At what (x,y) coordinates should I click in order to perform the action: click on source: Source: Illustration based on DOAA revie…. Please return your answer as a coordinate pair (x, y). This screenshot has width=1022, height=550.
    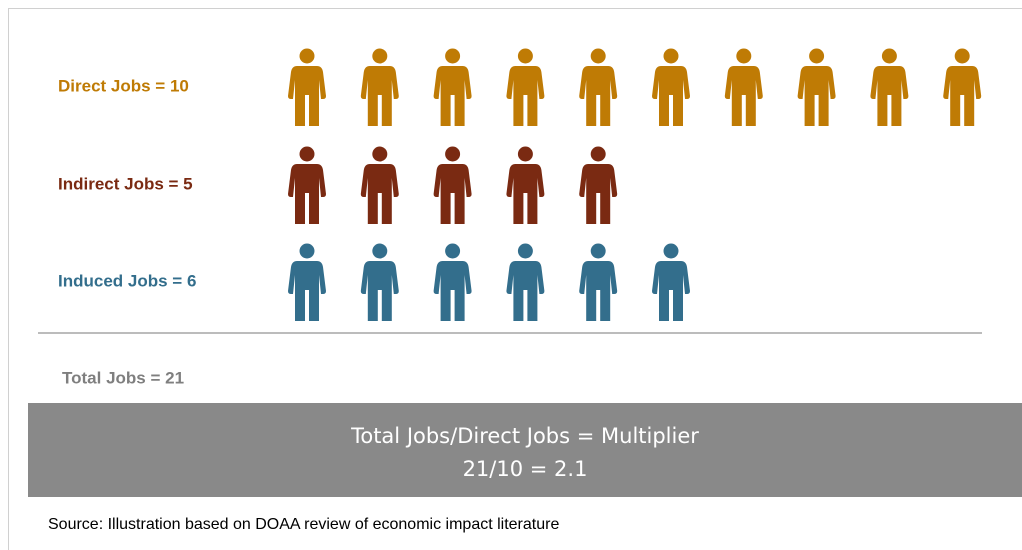
    Looking at the image, I should click on (303, 524).